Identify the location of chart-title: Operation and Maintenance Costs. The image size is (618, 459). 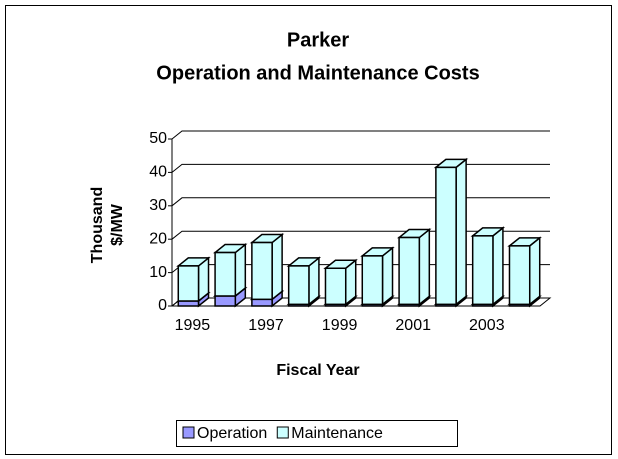
(317, 73).